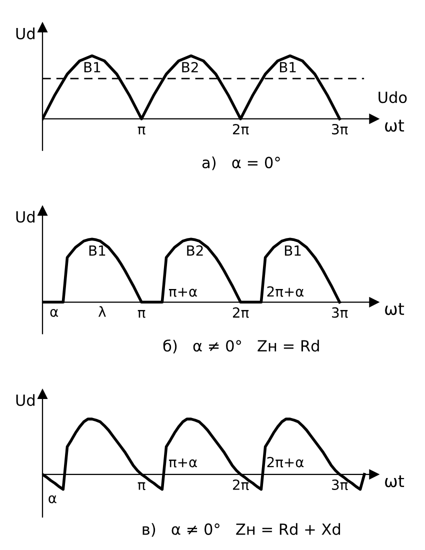 This screenshot has width=425, height=550. What do you see at coordinates (241, 530) in the screenshot?
I see `text: в) α ≠ 0° Zн = Rd + Xd` at bounding box center [241, 530].